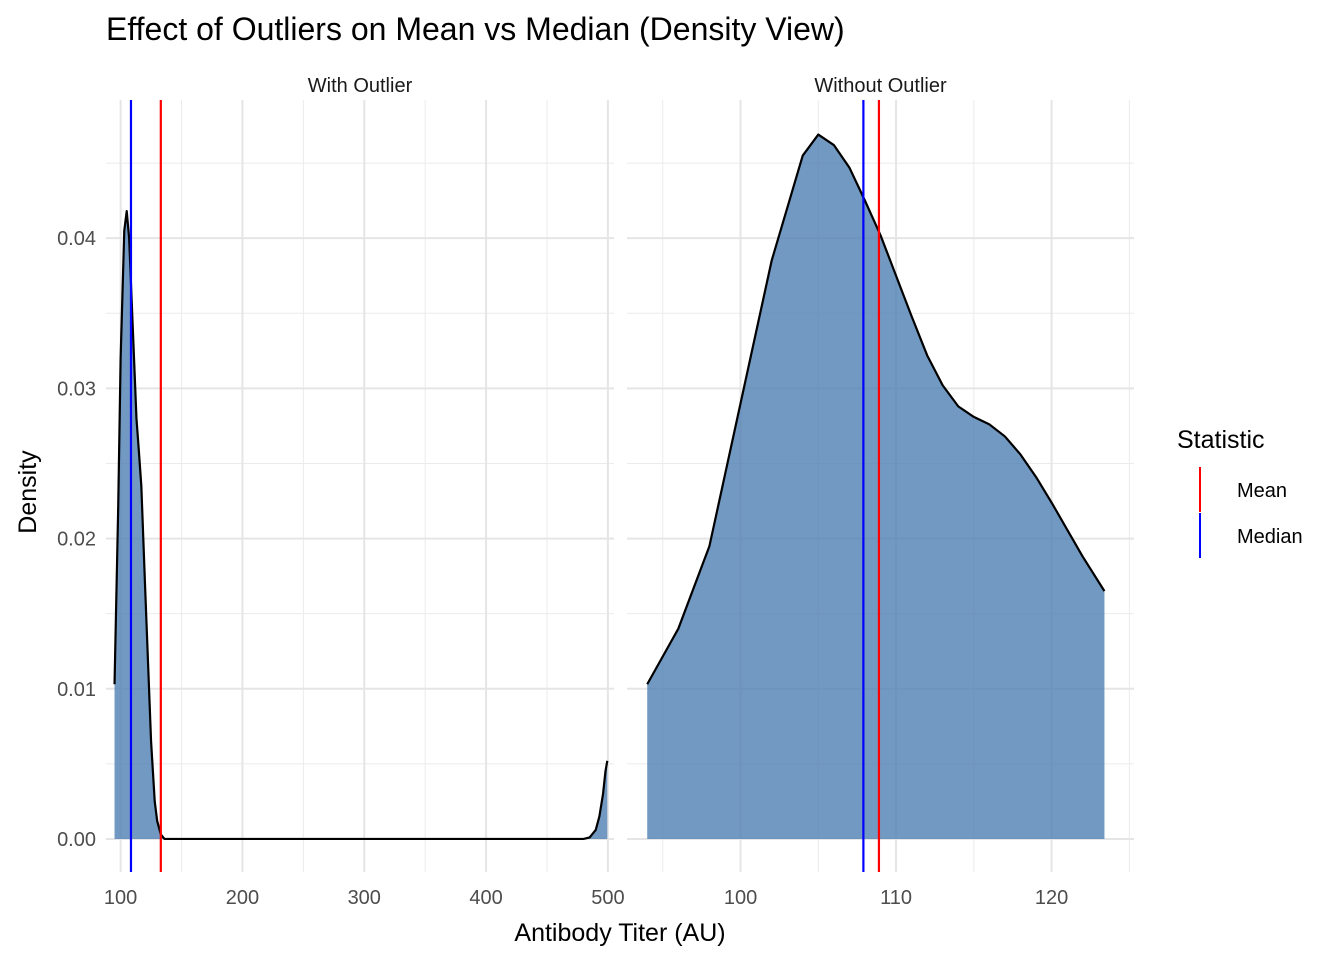 Image resolution: width=1344 pixels, height=965 pixels. What do you see at coordinates (1262, 491) in the screenshot?
I see `legend-label-mean: Mean` at bounding box center [1262, 491].